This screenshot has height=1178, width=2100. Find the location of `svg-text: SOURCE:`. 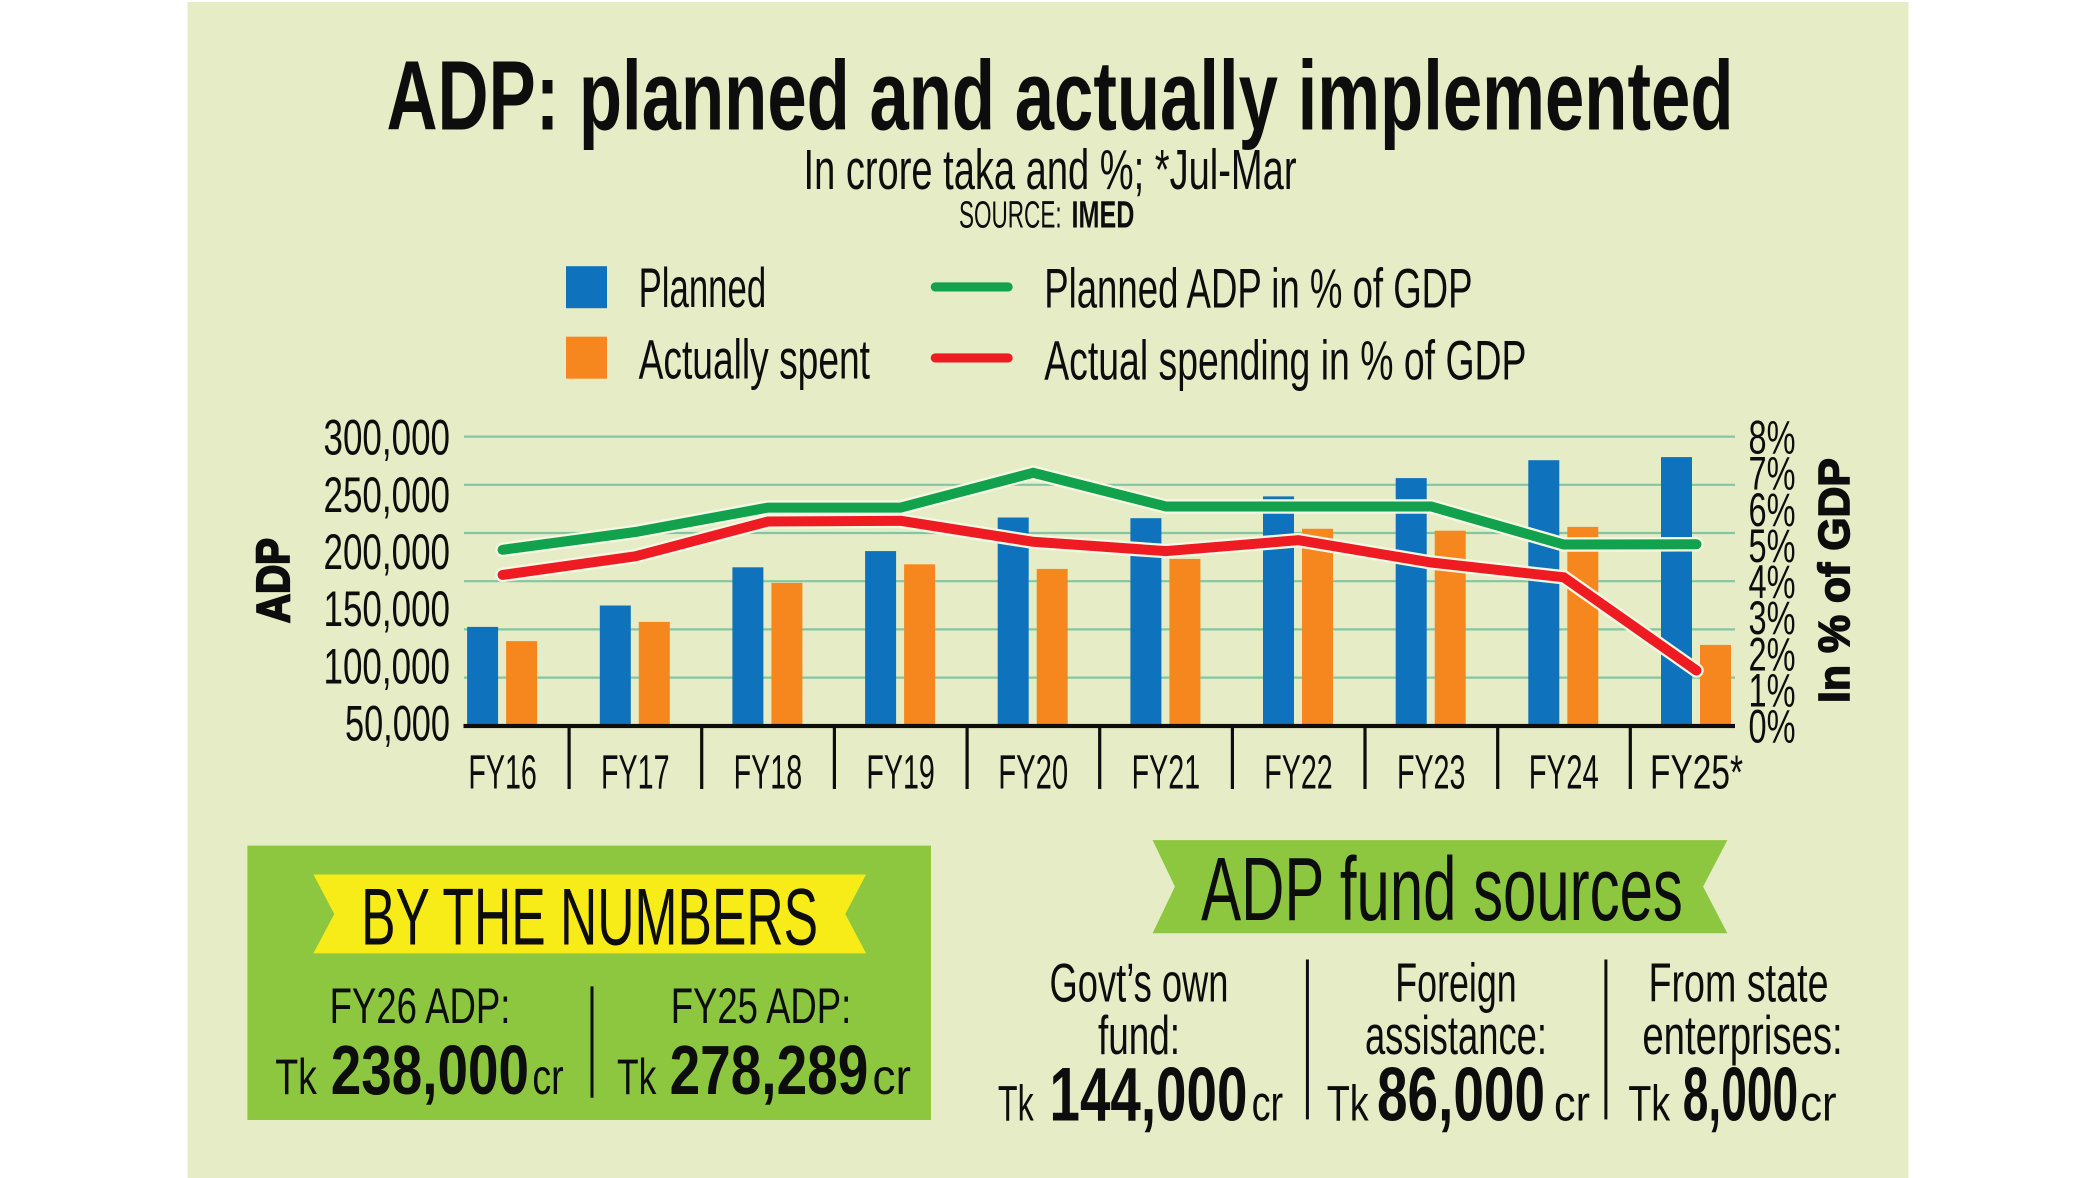

svg-text: SOURCE: is located at coordinates (1010, 215).